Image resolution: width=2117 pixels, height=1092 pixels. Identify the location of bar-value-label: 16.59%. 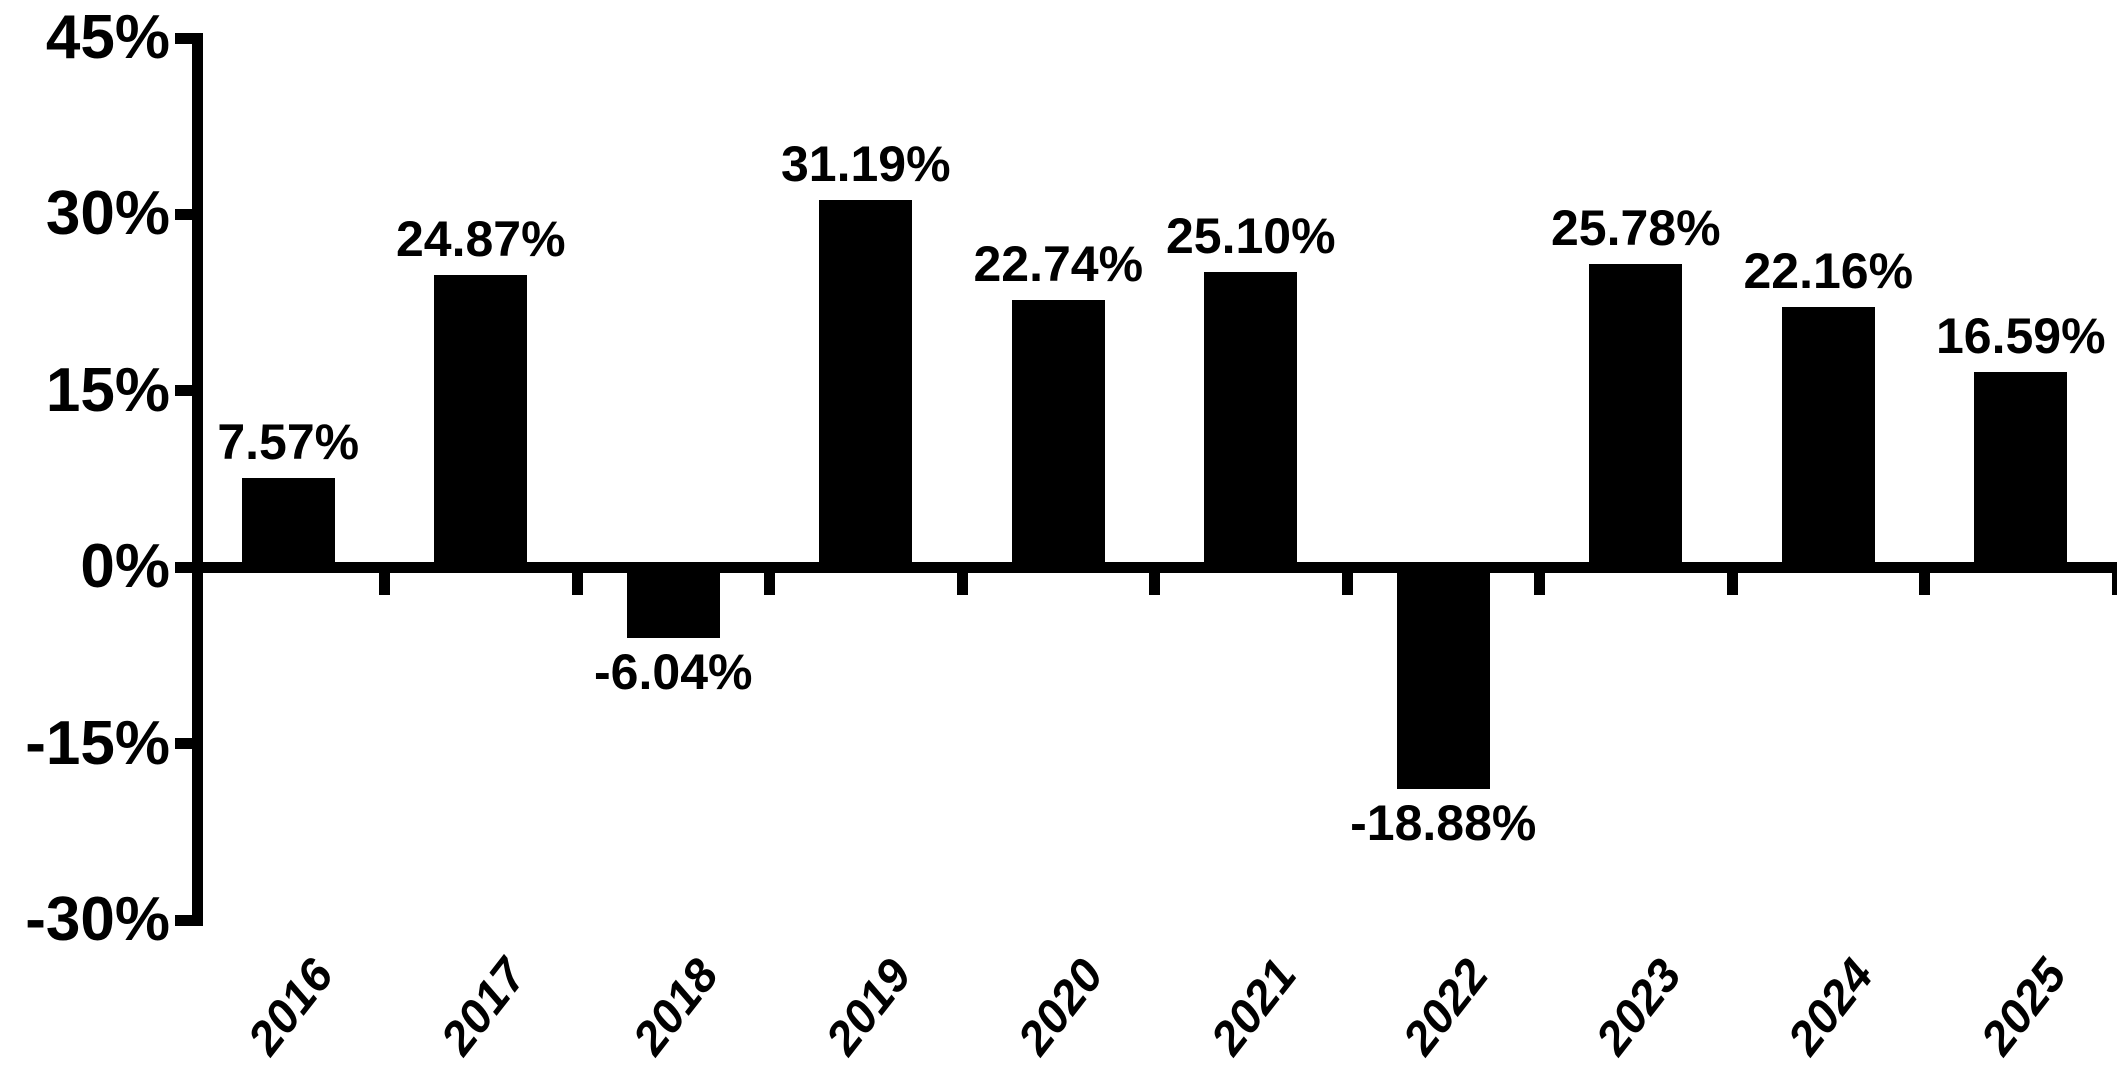
(2020, 336).